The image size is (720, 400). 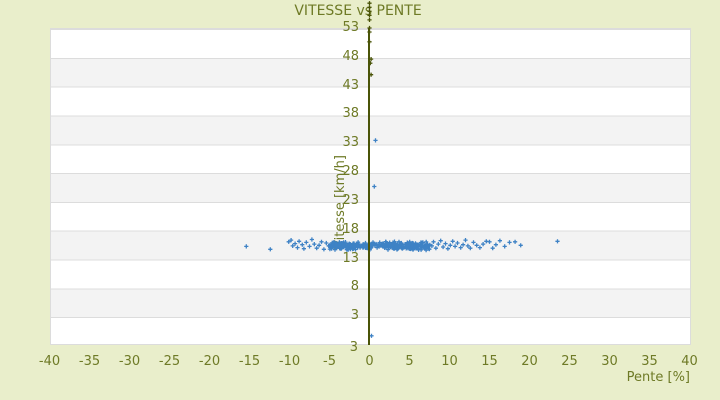 What do you see at coordinates (340, 202) in the screenshot?
I see `y-axis-title: Vitesse [km/h]` at bounding box center [340, 202].